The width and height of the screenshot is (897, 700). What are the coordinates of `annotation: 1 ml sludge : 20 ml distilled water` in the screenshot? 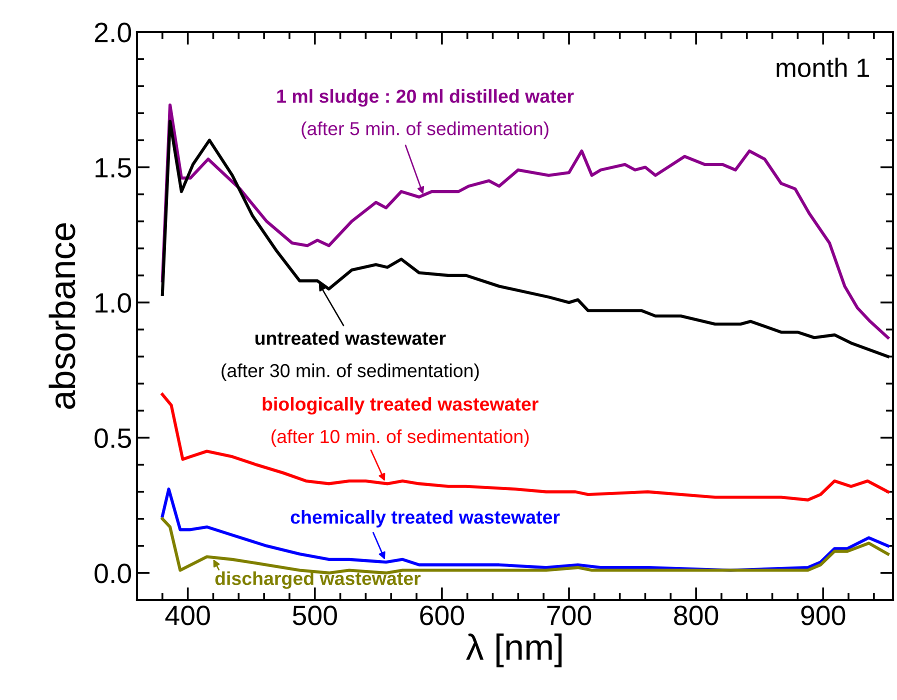 It's located at (425, 98).